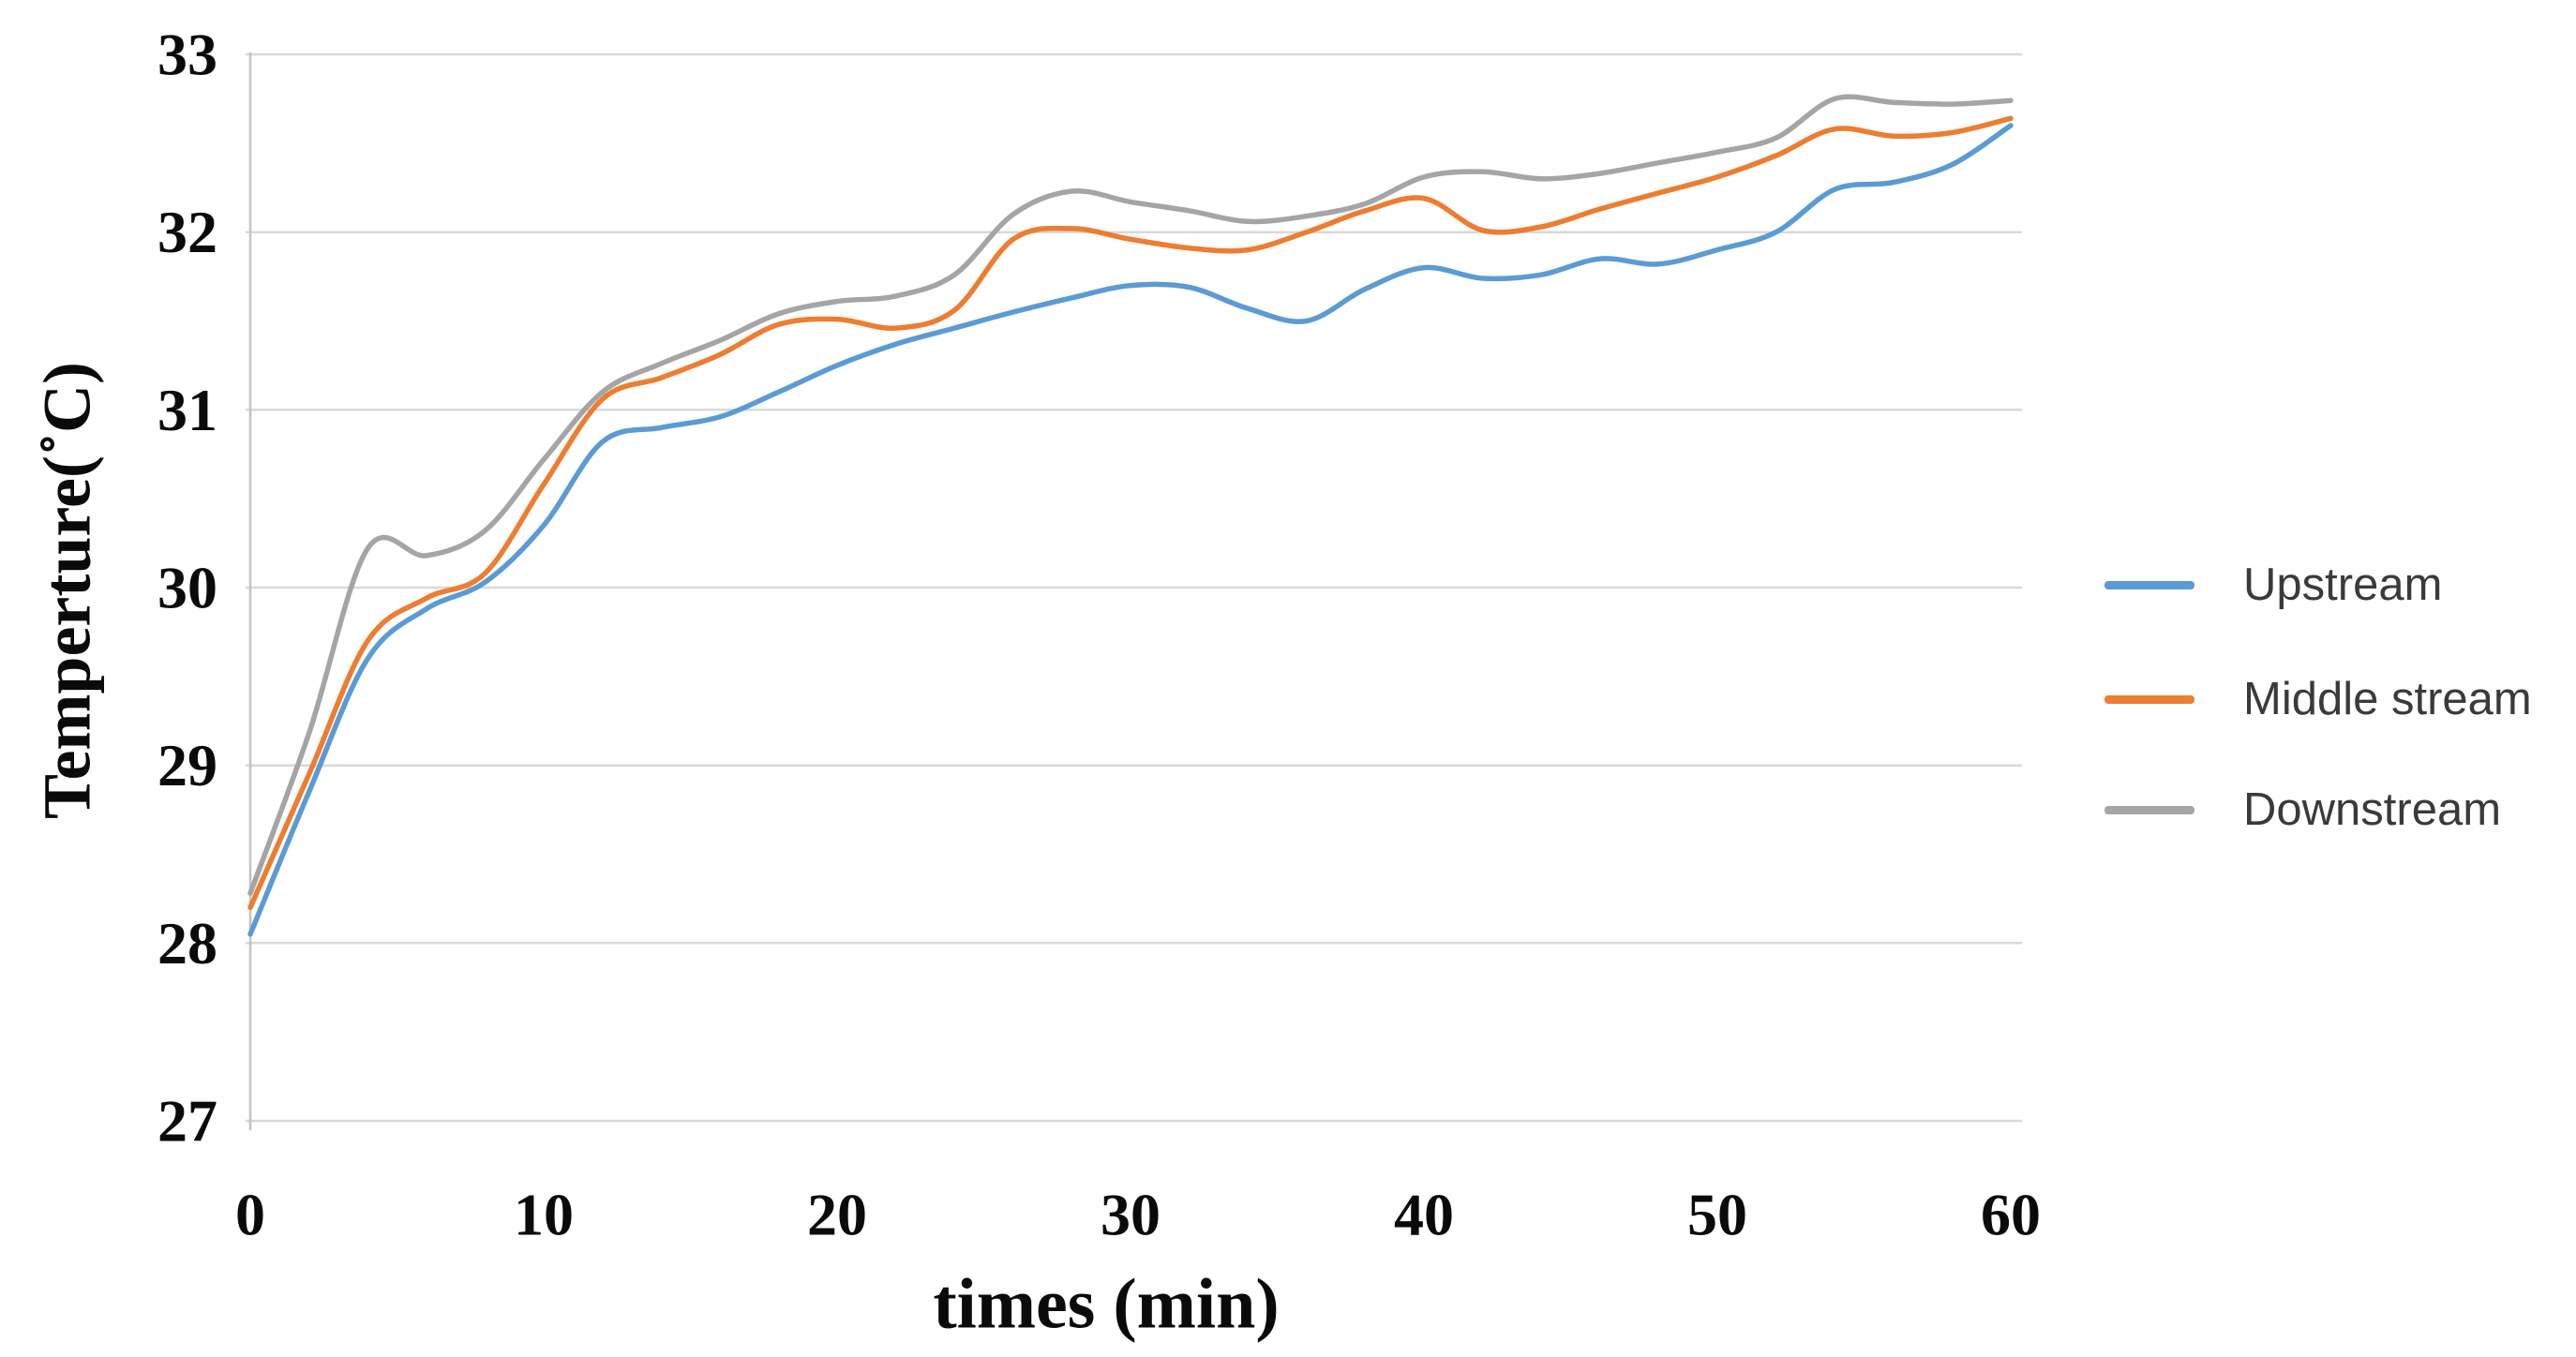 The width and height of the screenshot is (2576, 1357). I want to click on y-tick-label-30: 30, so click(187, 588).